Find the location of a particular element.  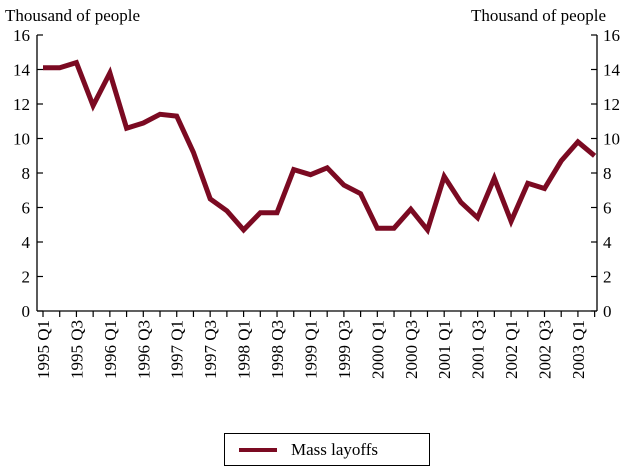

x-tick-label: 1996 Q3 is located at coordinates (143, 349).